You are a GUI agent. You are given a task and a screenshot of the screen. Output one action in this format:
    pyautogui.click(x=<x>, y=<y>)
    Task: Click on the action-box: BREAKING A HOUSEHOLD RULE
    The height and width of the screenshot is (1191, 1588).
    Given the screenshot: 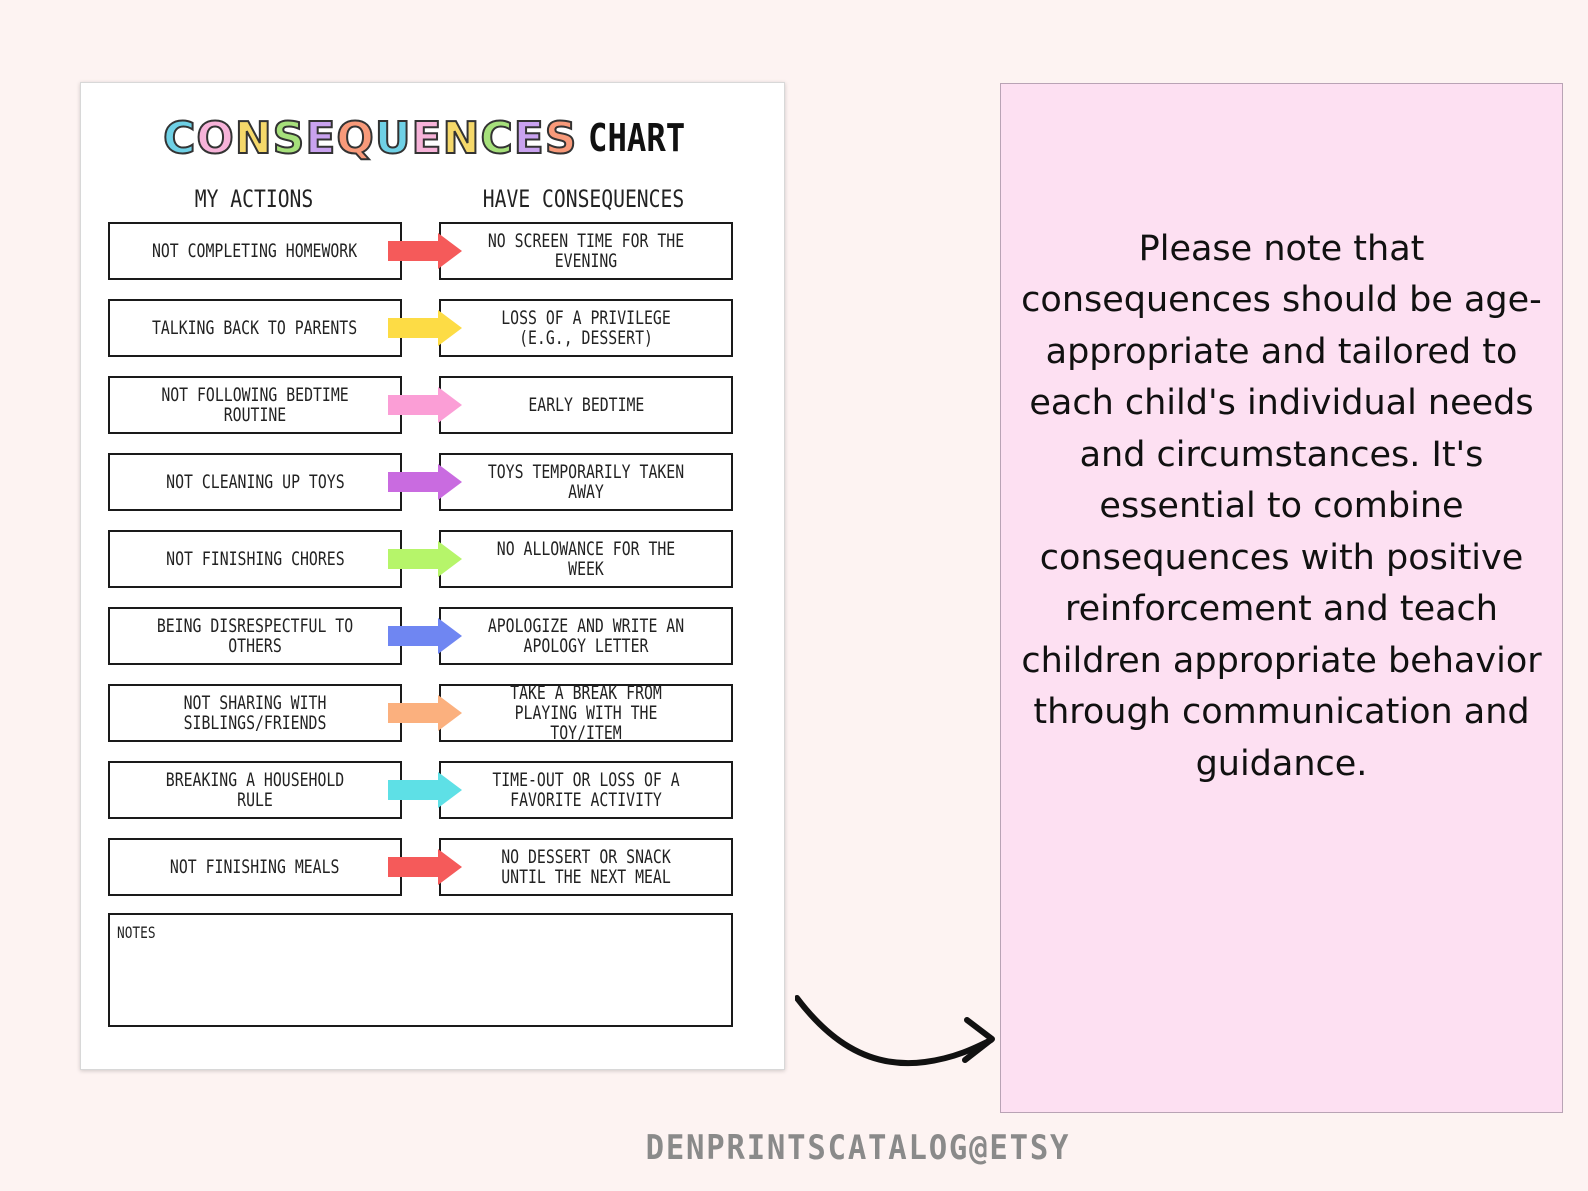 What is the action you would take?
    pyautogui.click(x=255, y=790)
    